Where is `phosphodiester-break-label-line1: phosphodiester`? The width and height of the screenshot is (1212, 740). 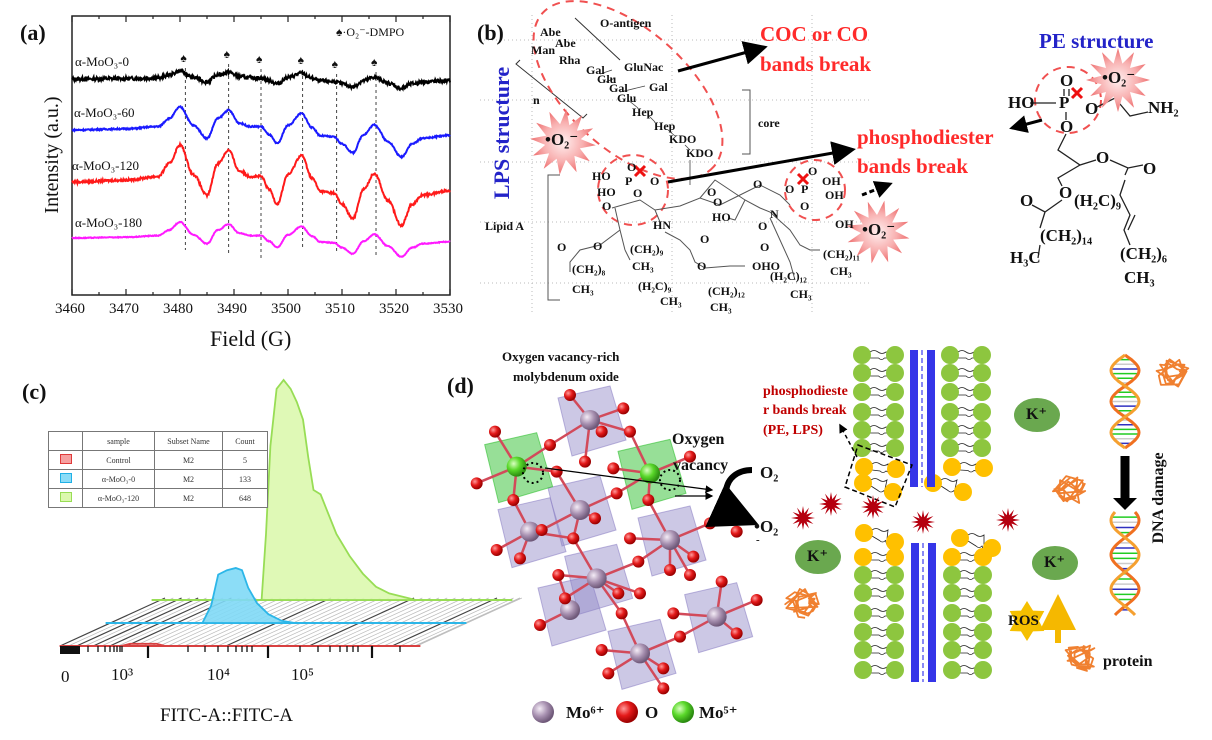
phosphodiester-break-label-line1: phosphodiester is located at coordinates (925, 137).